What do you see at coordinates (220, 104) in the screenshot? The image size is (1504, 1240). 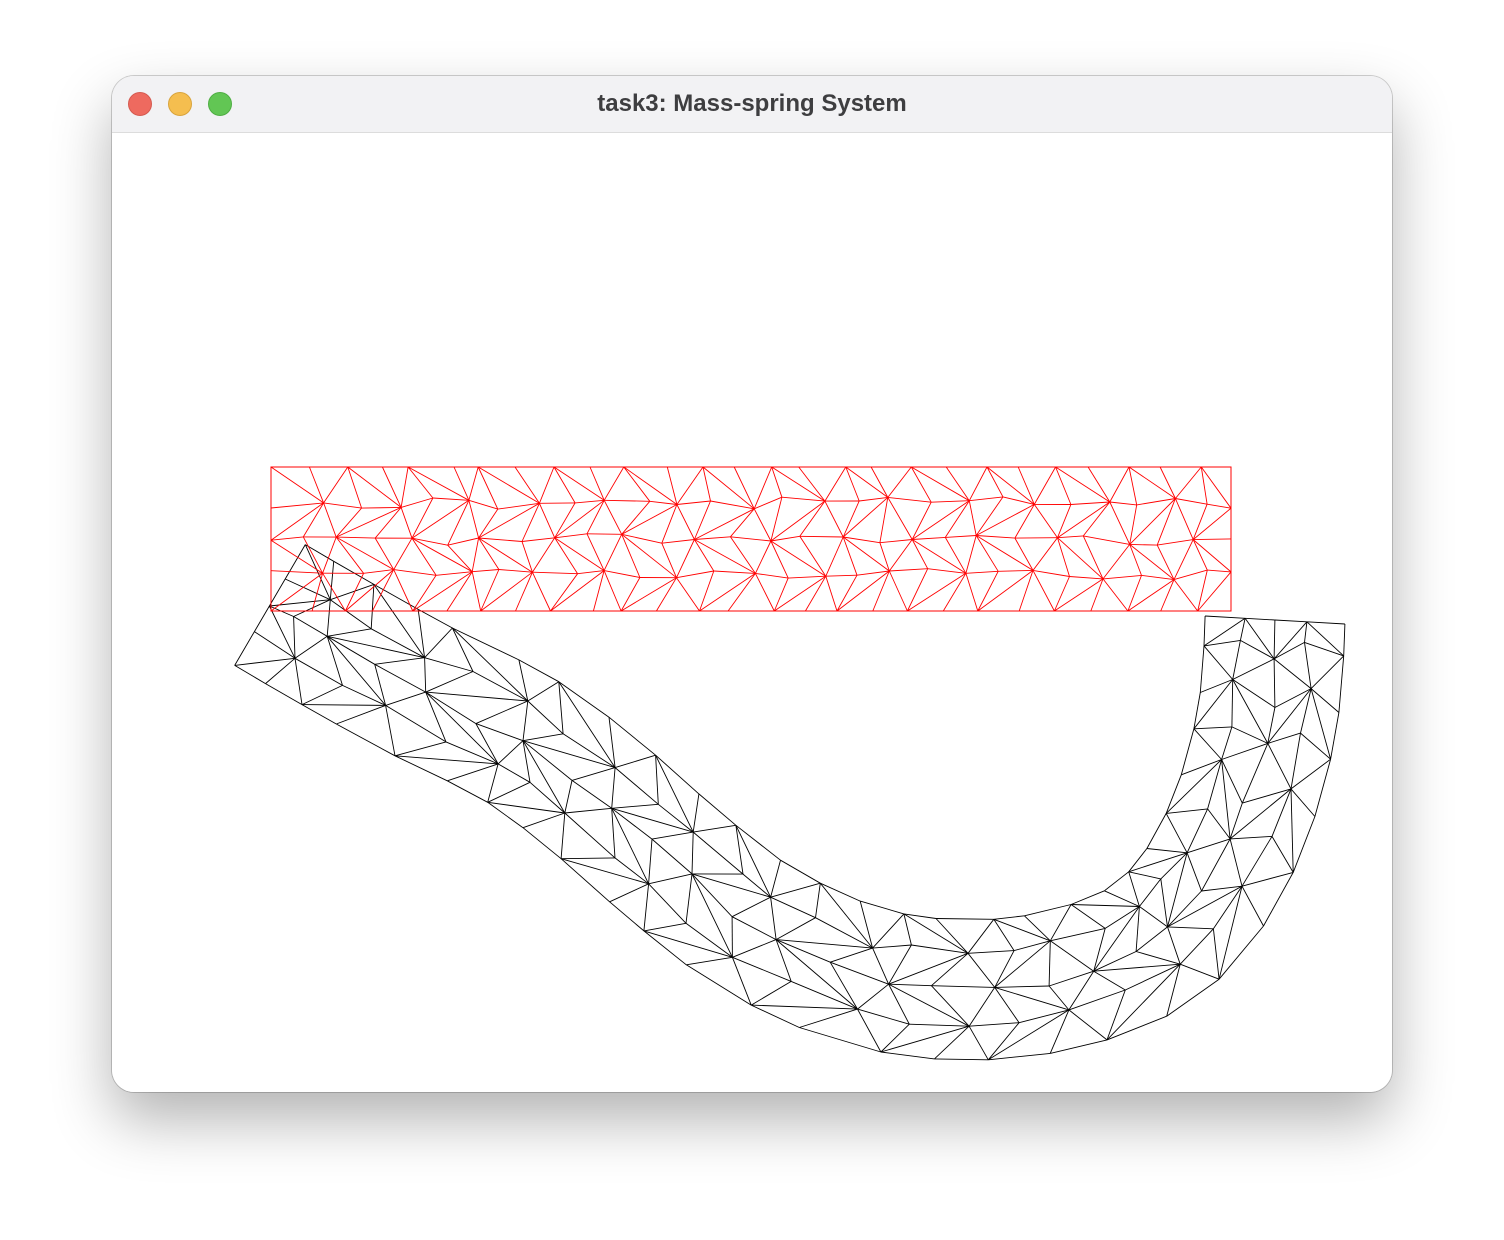 I see `zoom-icon` at bounding box center [220, 104].